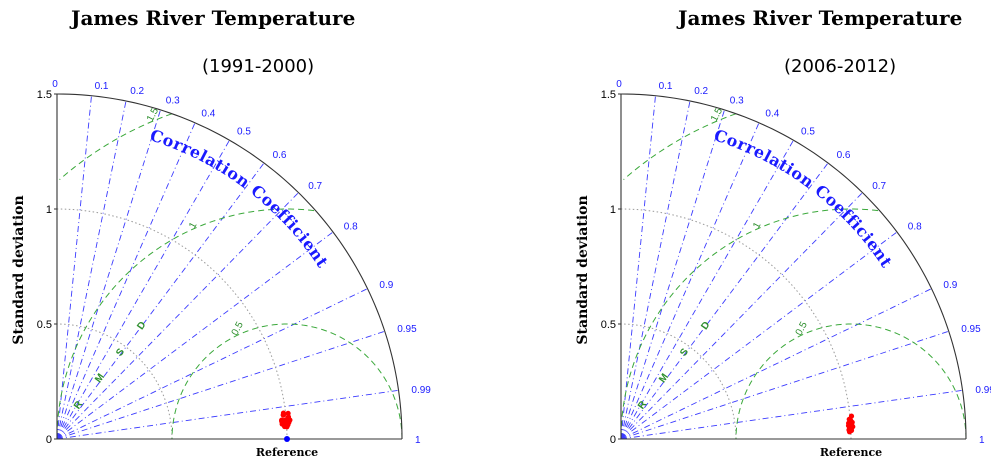 The height and width of the screenshot is (461, 991). I want to click on chart-subtitle: (1991-2000), so click(258, 66).